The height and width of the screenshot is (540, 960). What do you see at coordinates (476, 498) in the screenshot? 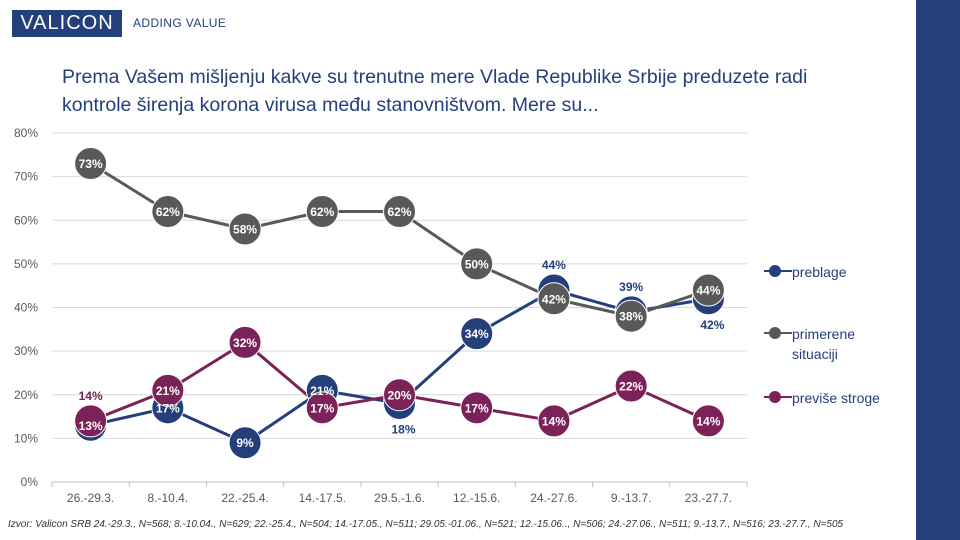
I see `x-tick-label: 12.-15.6.` at bounding box center [476, 498].